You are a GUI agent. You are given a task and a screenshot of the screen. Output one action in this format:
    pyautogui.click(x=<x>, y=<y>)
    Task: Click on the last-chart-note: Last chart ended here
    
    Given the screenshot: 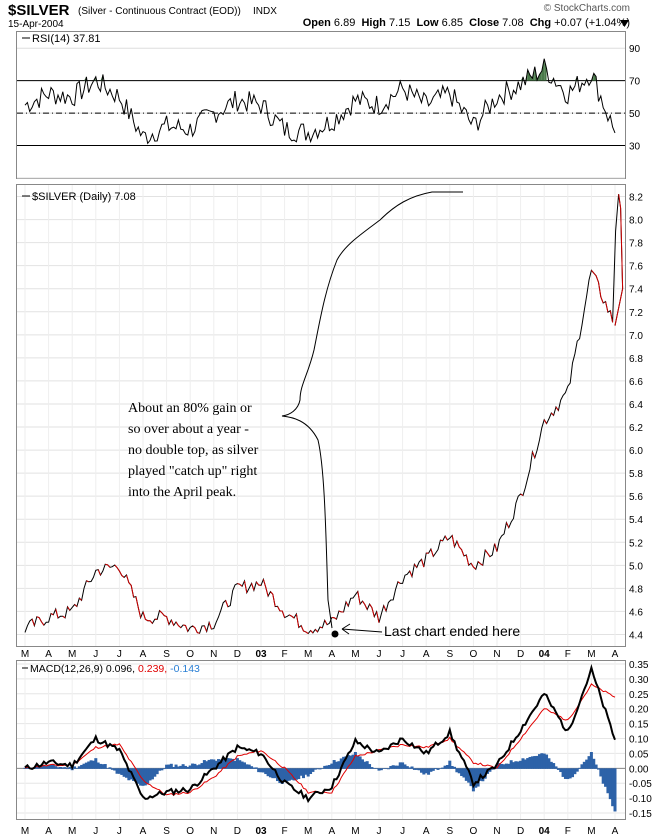 What is the action you would take?
    pyautogui.click(x=452, y=631)
    